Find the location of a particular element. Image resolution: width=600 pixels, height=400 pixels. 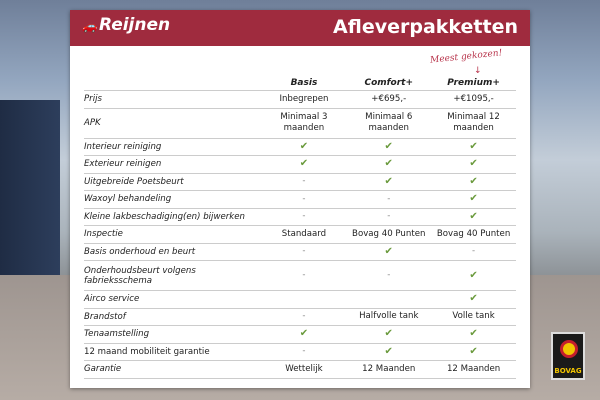

table-row: Tenaamstelling ✔ ✔ ✔ is located at coordinates (300, 334).